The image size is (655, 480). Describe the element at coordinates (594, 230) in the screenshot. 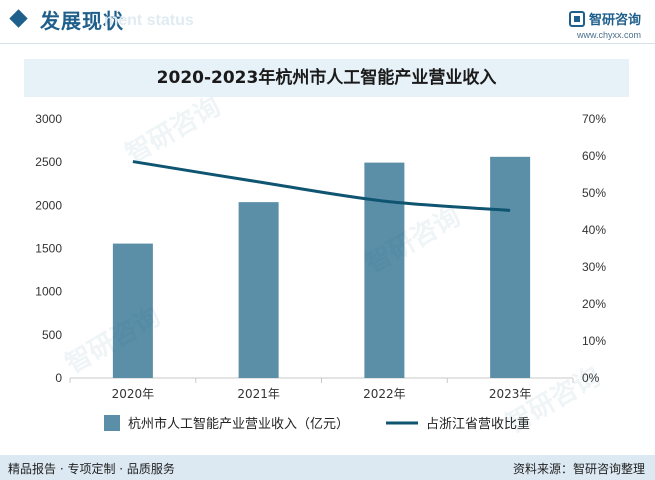

I see `y2-tick-label: 40%` at that location.